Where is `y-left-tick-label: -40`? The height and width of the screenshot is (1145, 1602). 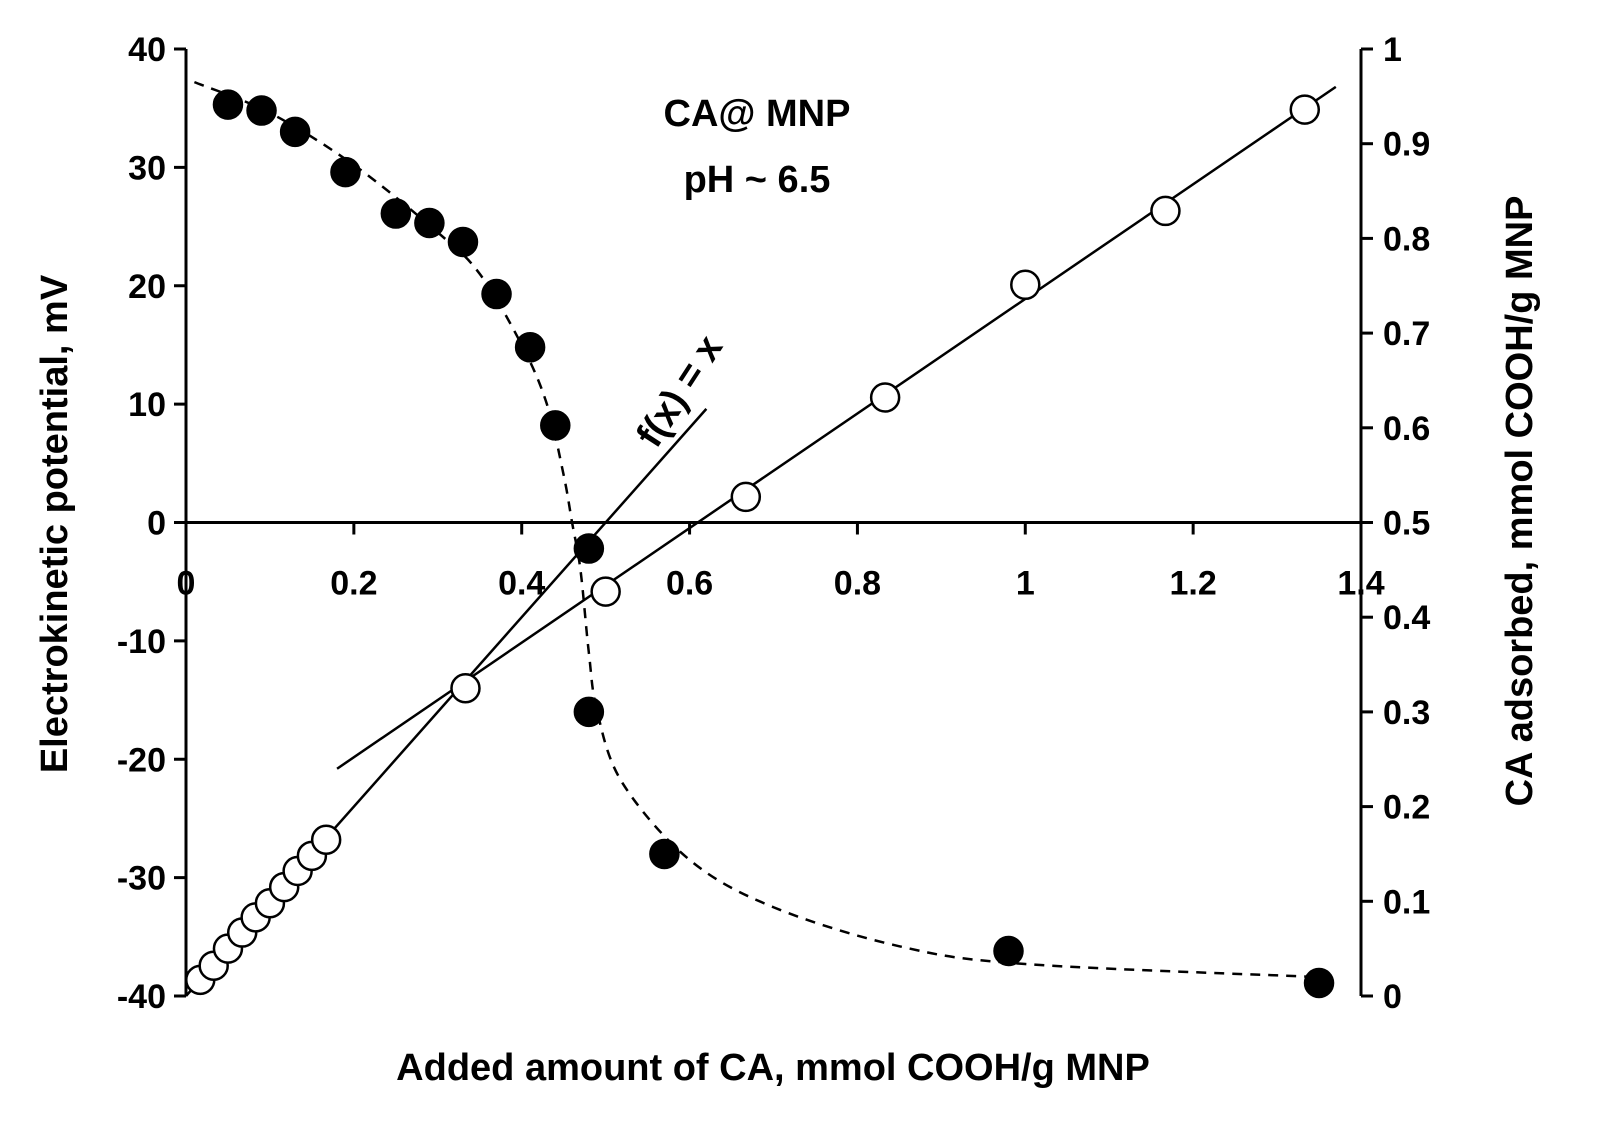 y-left-tick-label: -40 is located at coordinates (141, 997).